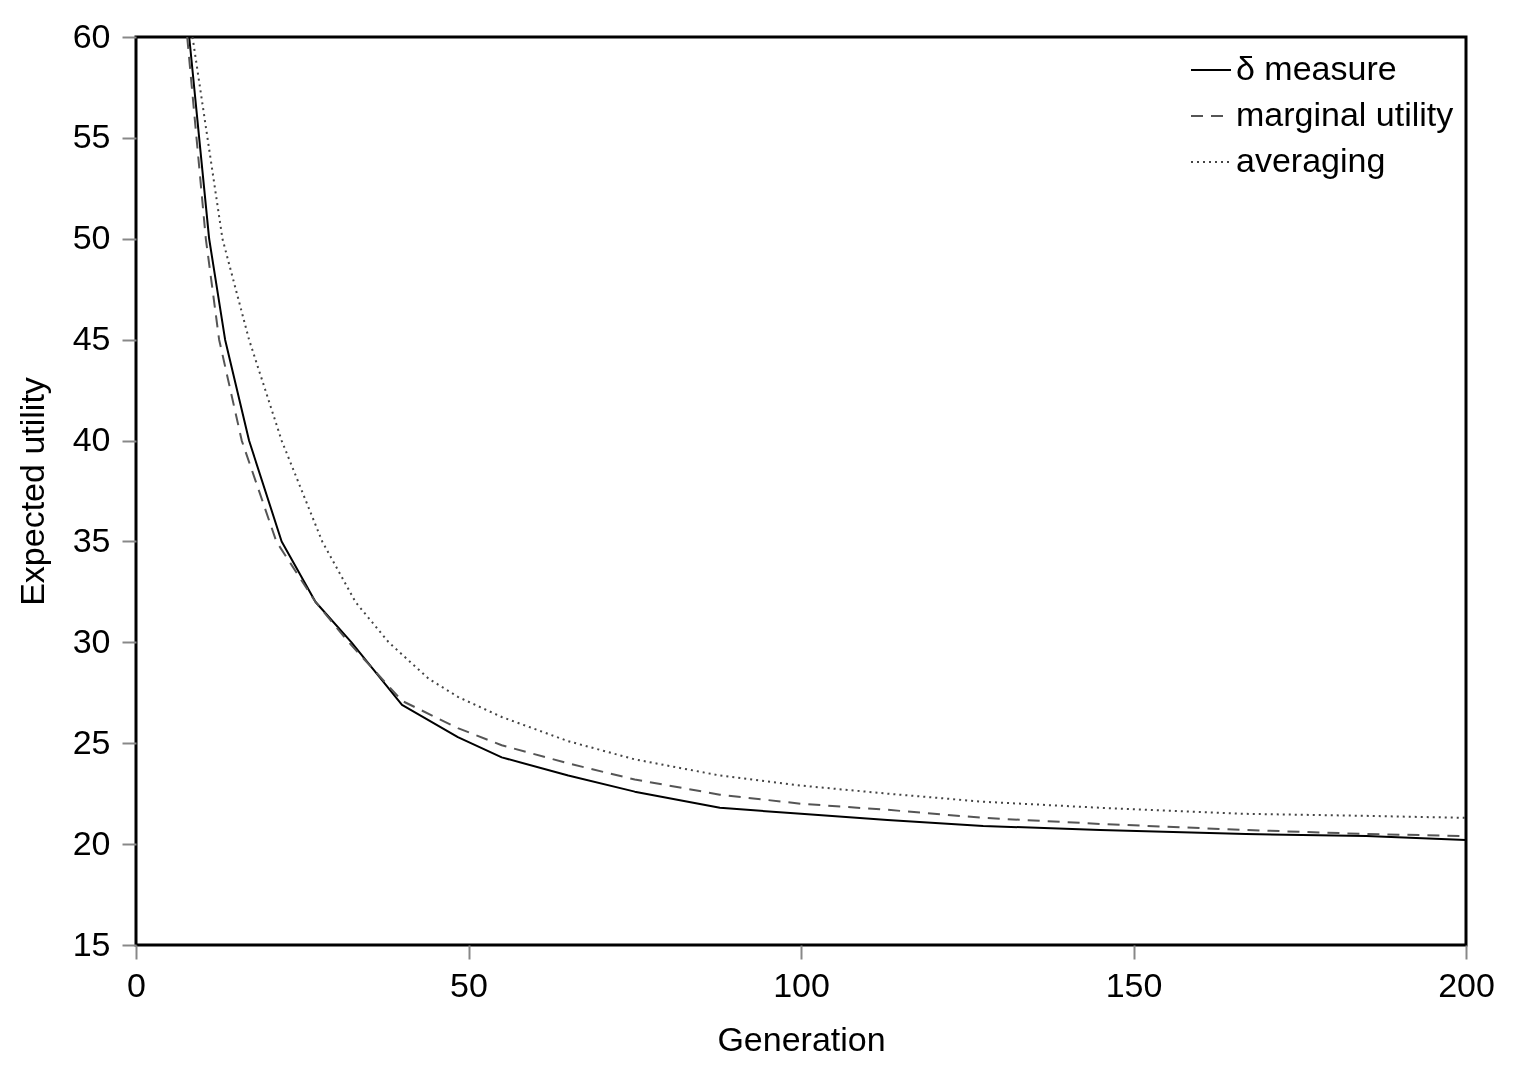 Image resolution: width=1535 pixels, height=1071 pixels. Describe the element at coordinates (91, 943) in the screenshot. I see `y-tick-label: 15` at that location.